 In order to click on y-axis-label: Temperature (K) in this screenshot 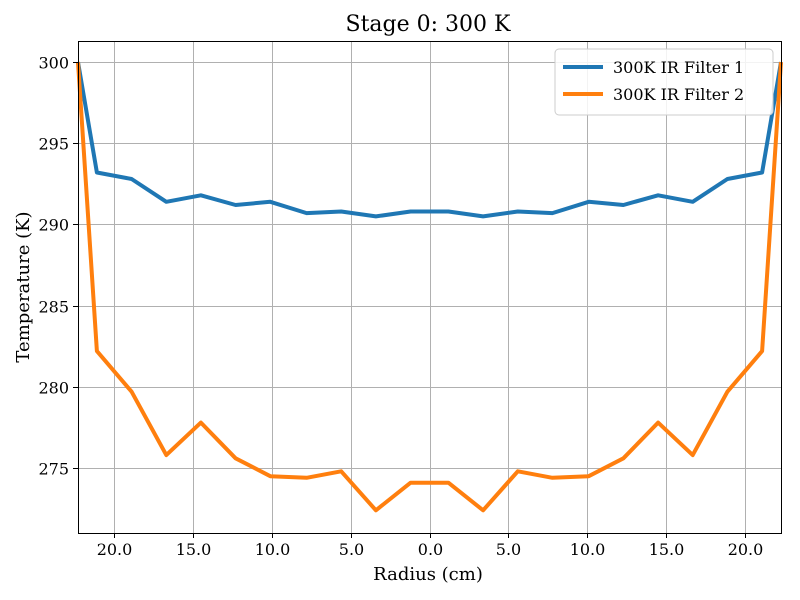, I will do `click(23, 286)`.